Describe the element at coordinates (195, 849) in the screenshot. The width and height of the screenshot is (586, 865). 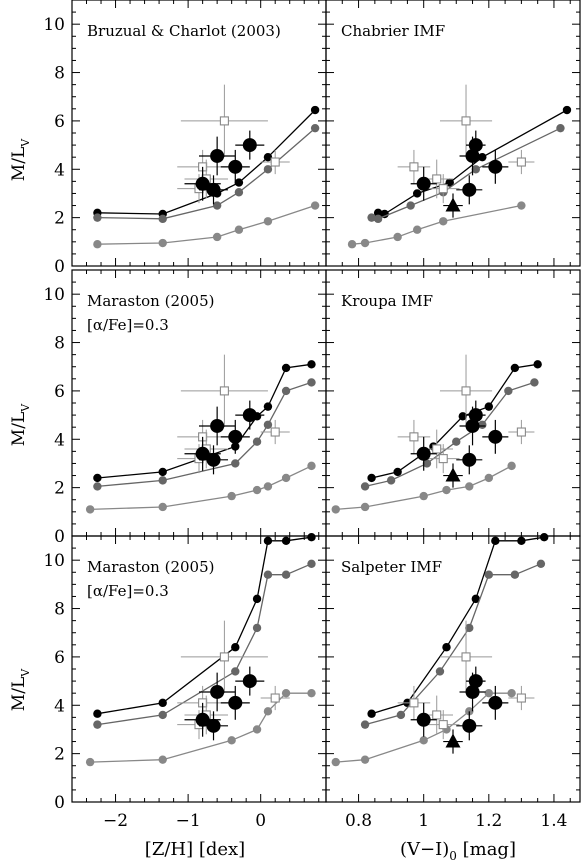
I see `xlabel-left: [Z/H] [dex]` at that location.